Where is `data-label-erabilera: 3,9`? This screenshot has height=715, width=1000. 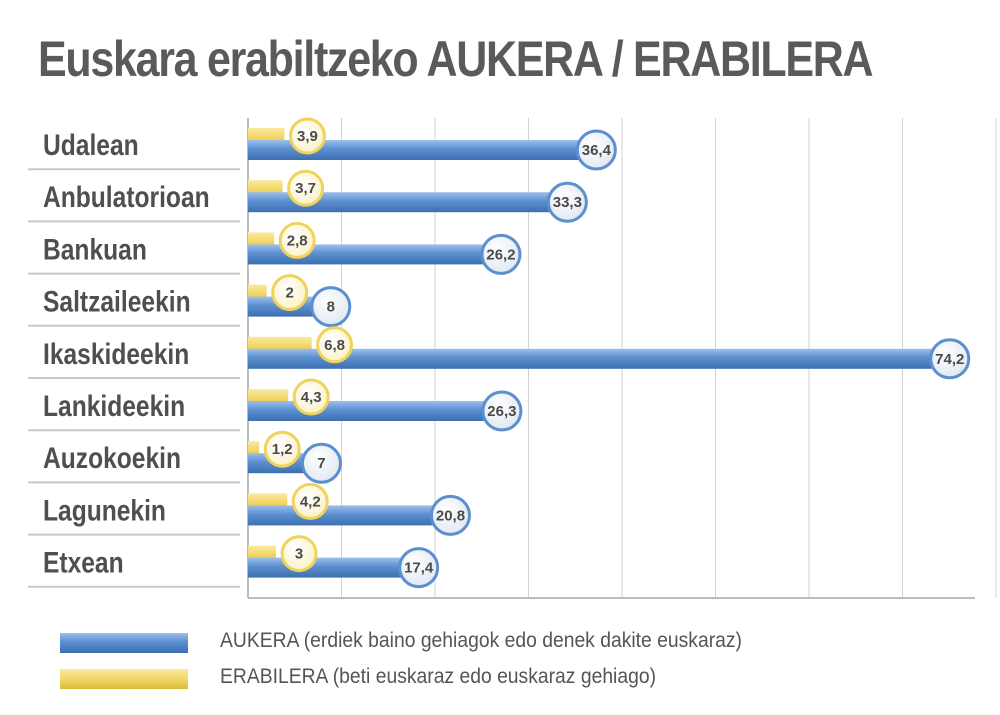 data-label-erabilera: 3,9 is located at coordinates (307, 136).